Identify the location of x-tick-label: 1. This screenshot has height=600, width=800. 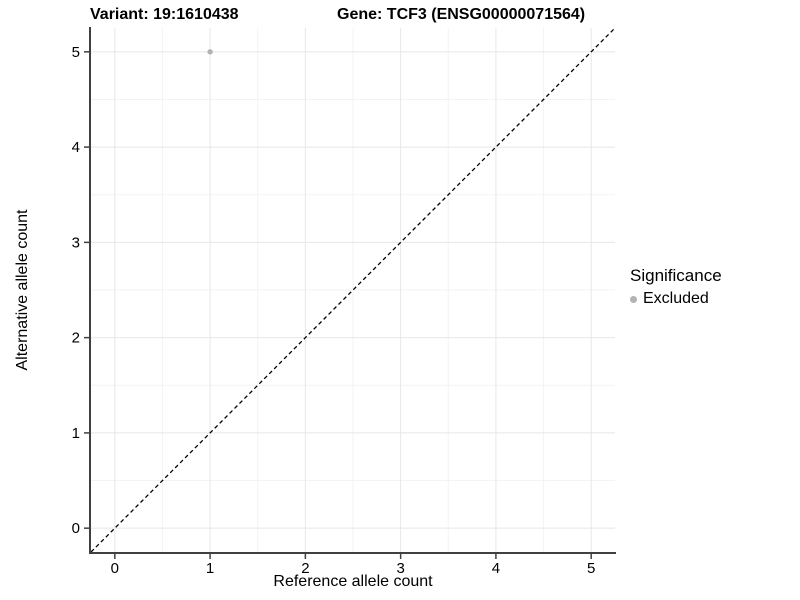
(210, 568).